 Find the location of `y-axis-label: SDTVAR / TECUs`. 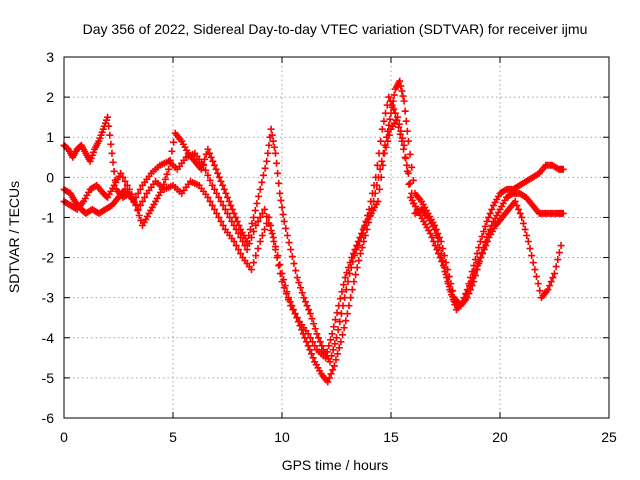

y-axis-label: SDTVAR / TECUs is located at coordinates (14, 237).